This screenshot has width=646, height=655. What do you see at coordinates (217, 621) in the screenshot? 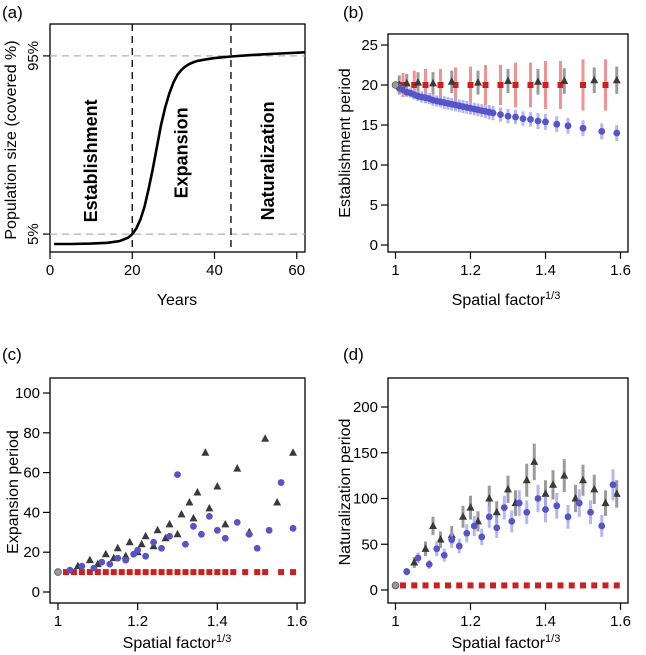
I see `x-tick-label: 1.4` at bounding box center [217, 621].